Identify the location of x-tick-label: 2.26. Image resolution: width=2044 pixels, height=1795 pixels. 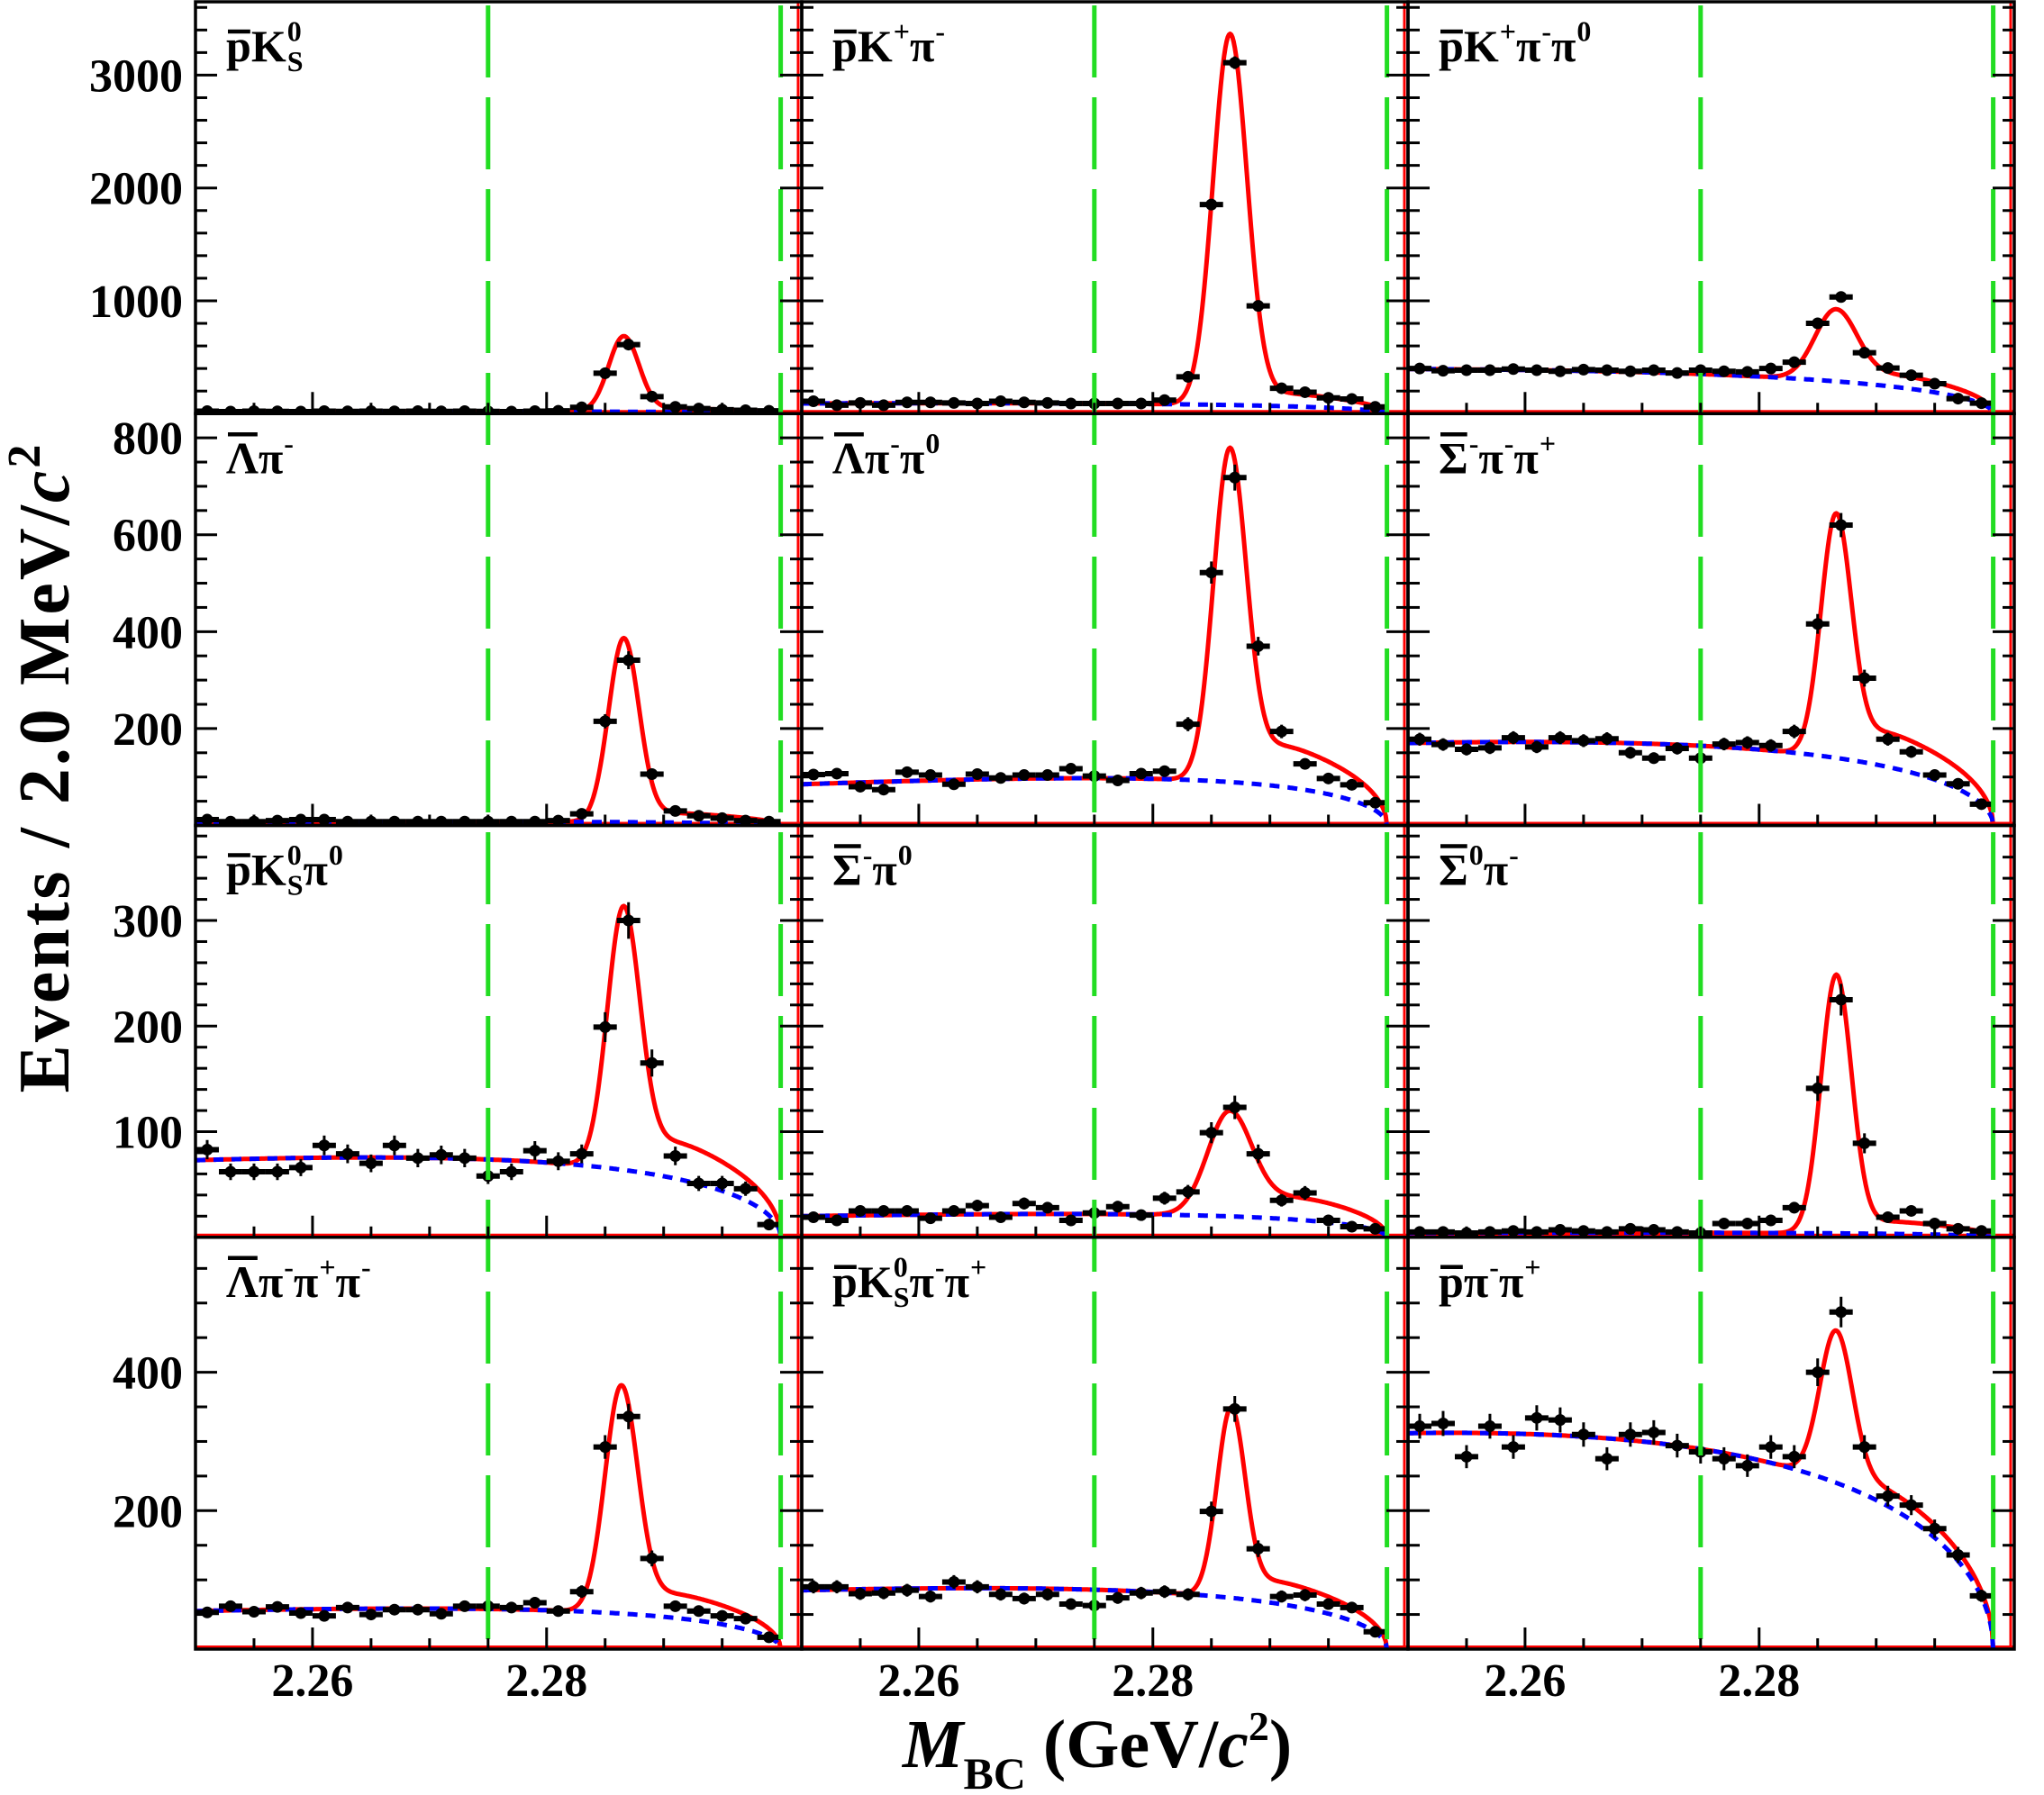
(312, 1681).